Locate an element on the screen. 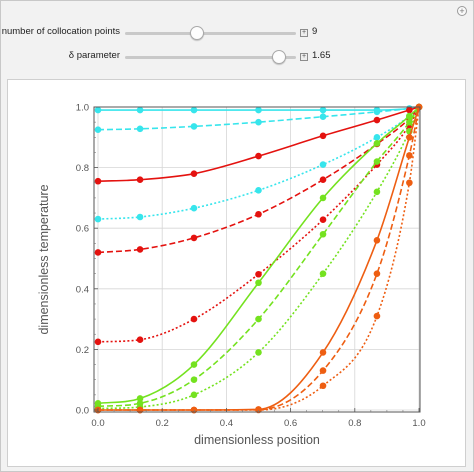 Image resolution: width=474 pixels, height=472 pixels. y-tick-label: 0.4 is located at coordinates (82, 289).